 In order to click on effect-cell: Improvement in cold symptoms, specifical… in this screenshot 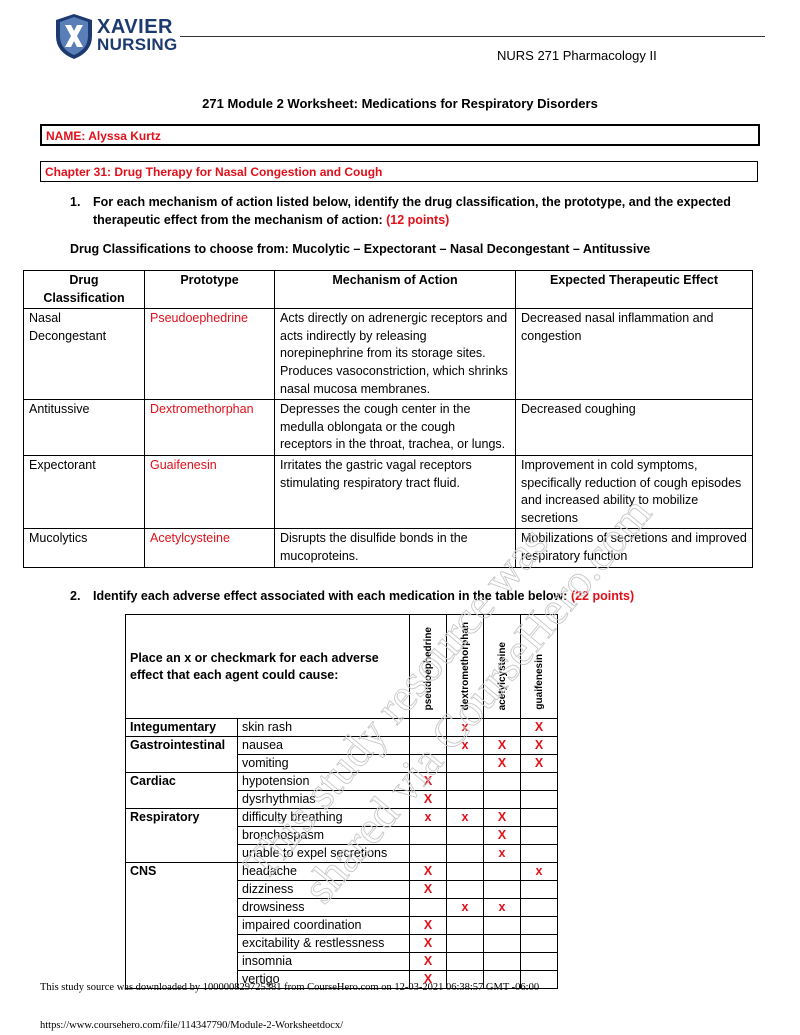, I will do `click(634, 492)`.